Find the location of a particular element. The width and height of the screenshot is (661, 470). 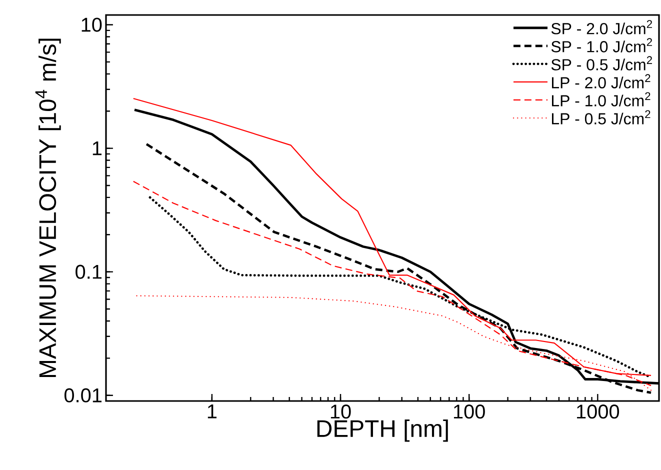

y-tick-label: 0.1 is located at coordinates (89, 271).